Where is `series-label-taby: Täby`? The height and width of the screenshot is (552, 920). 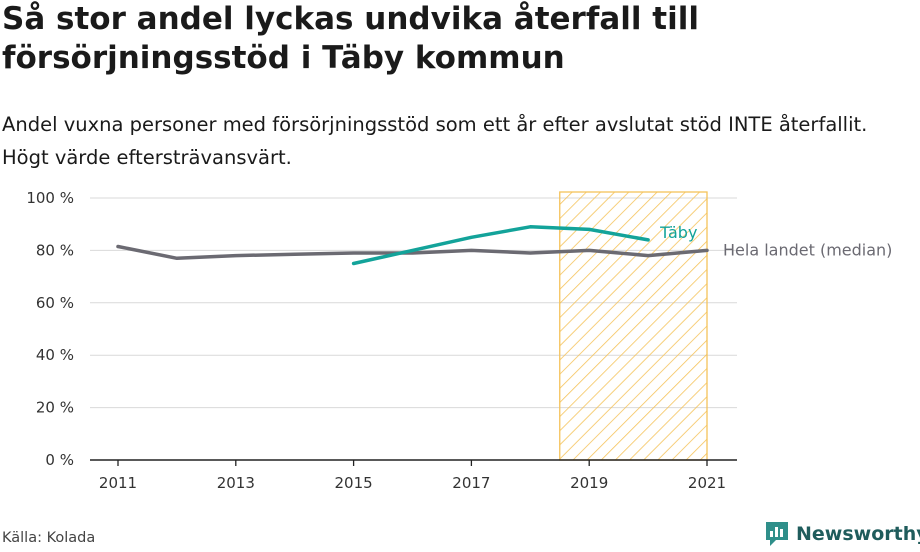 series-label-taby: Täby is located at coordinates (678, 232).